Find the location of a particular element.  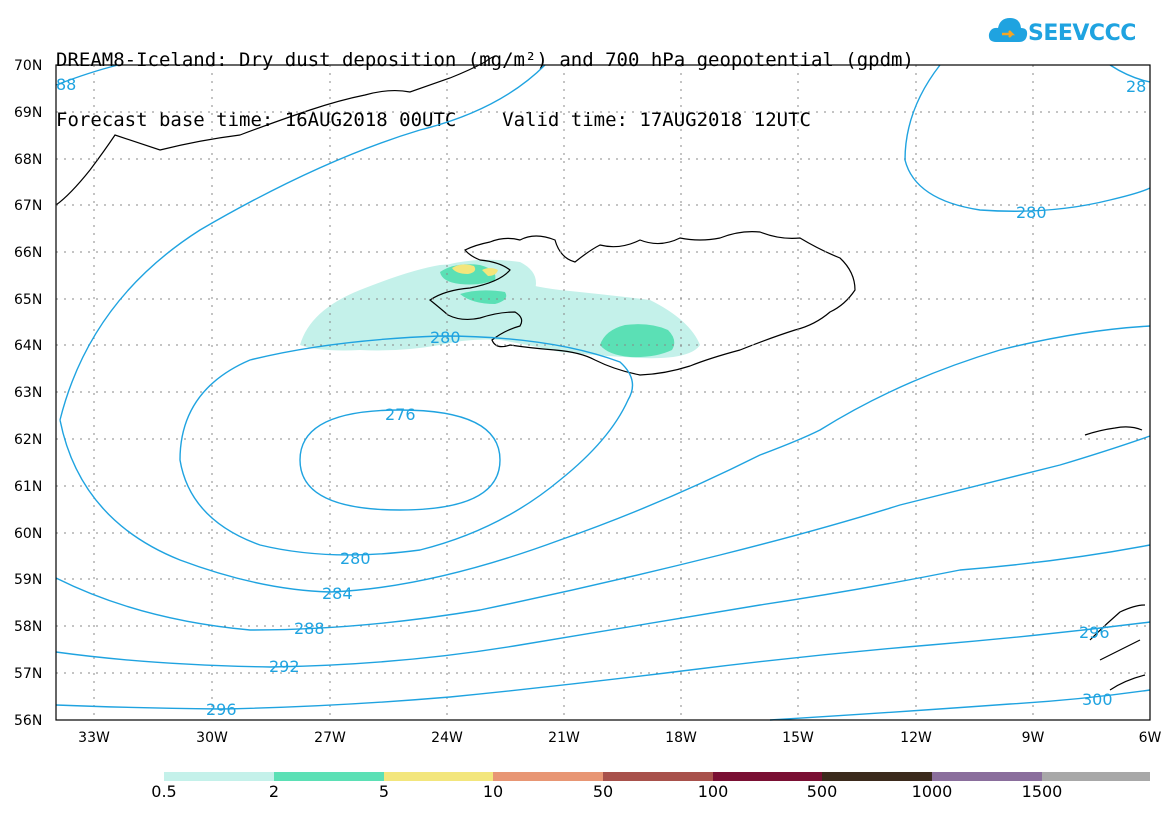

lat-label: 65N is located at coordinates (28, 300).